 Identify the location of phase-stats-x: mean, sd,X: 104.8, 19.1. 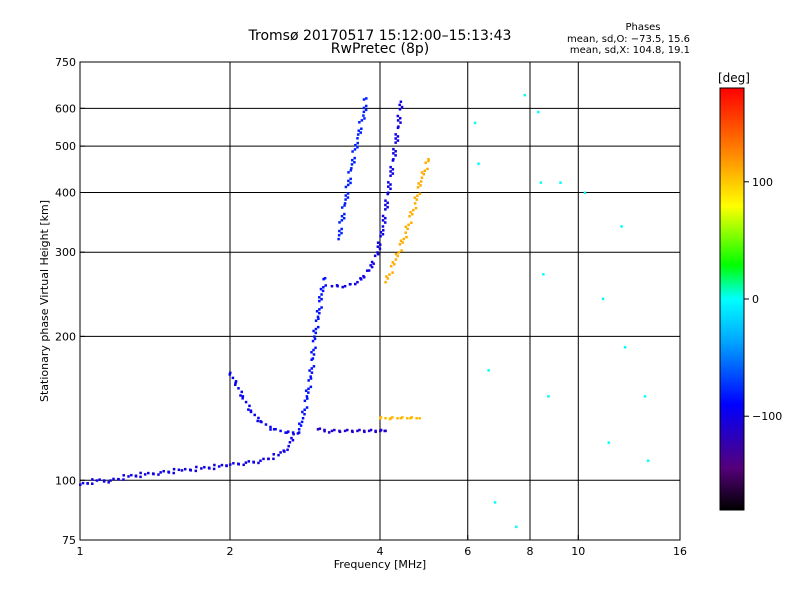
(630, 50).